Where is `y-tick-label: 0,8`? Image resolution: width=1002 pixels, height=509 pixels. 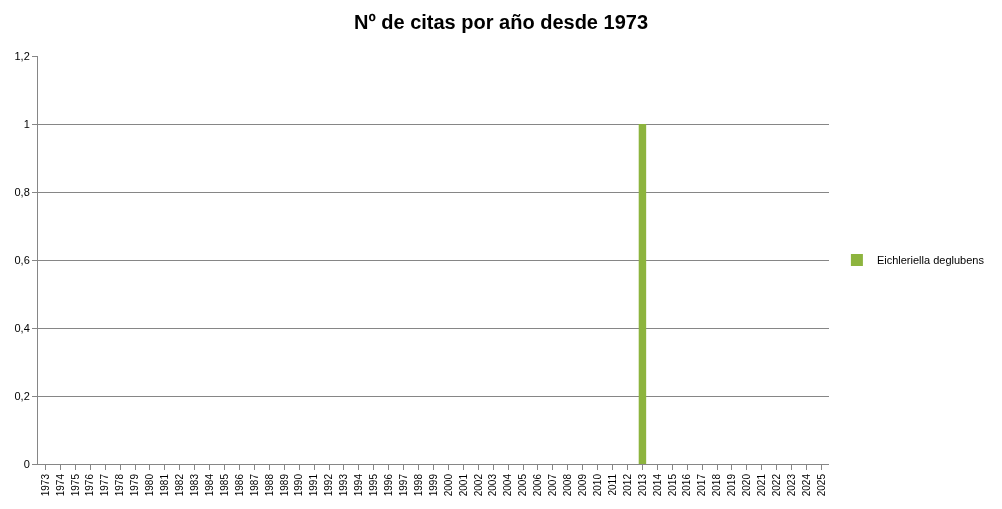 y-tick-label: 0,8 is located at coordinates (22, 191).